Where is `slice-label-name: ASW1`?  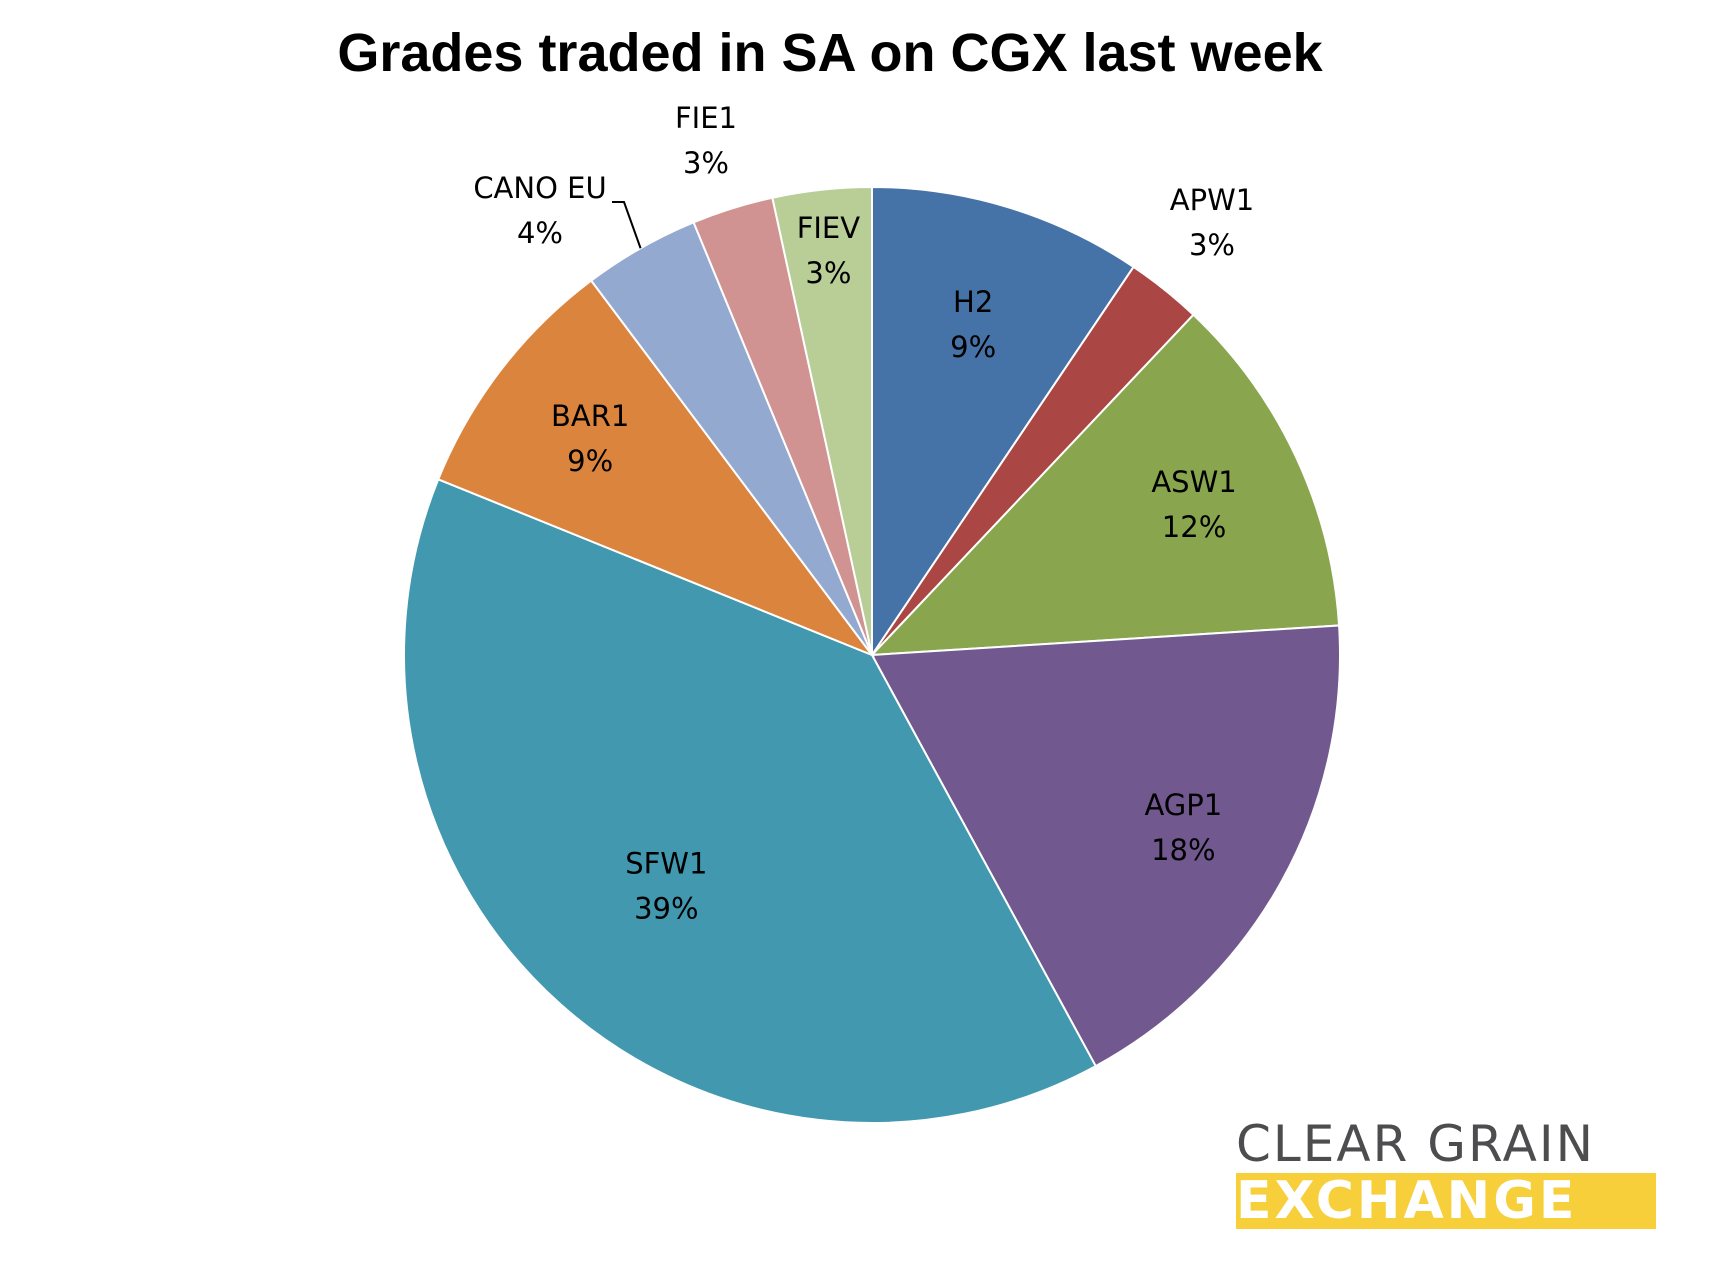
slice-label-name: ASW1 is located at coordinates (1193, 482).